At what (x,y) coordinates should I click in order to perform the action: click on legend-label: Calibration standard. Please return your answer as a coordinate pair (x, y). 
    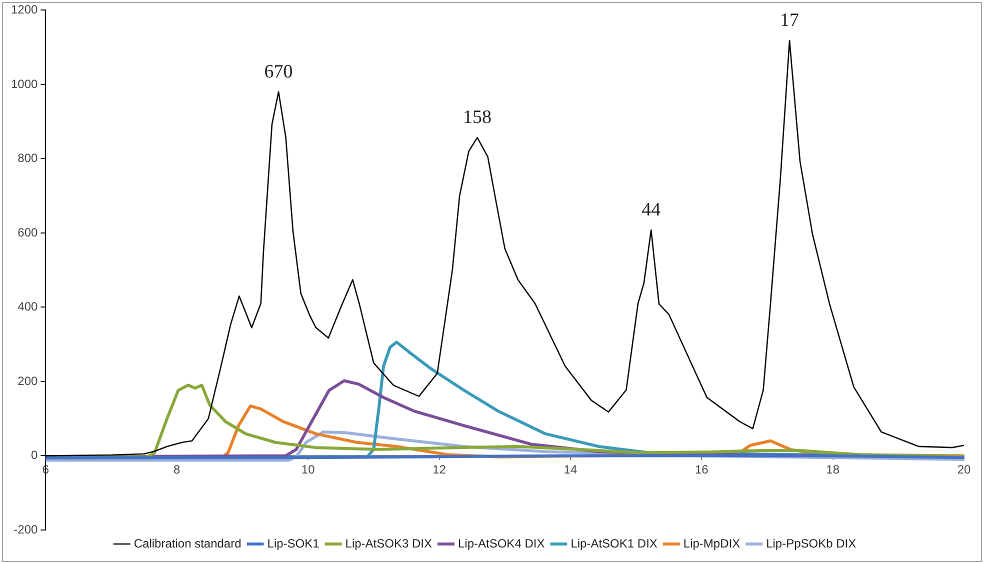
    Looking at the image, I should click on (188, 543).